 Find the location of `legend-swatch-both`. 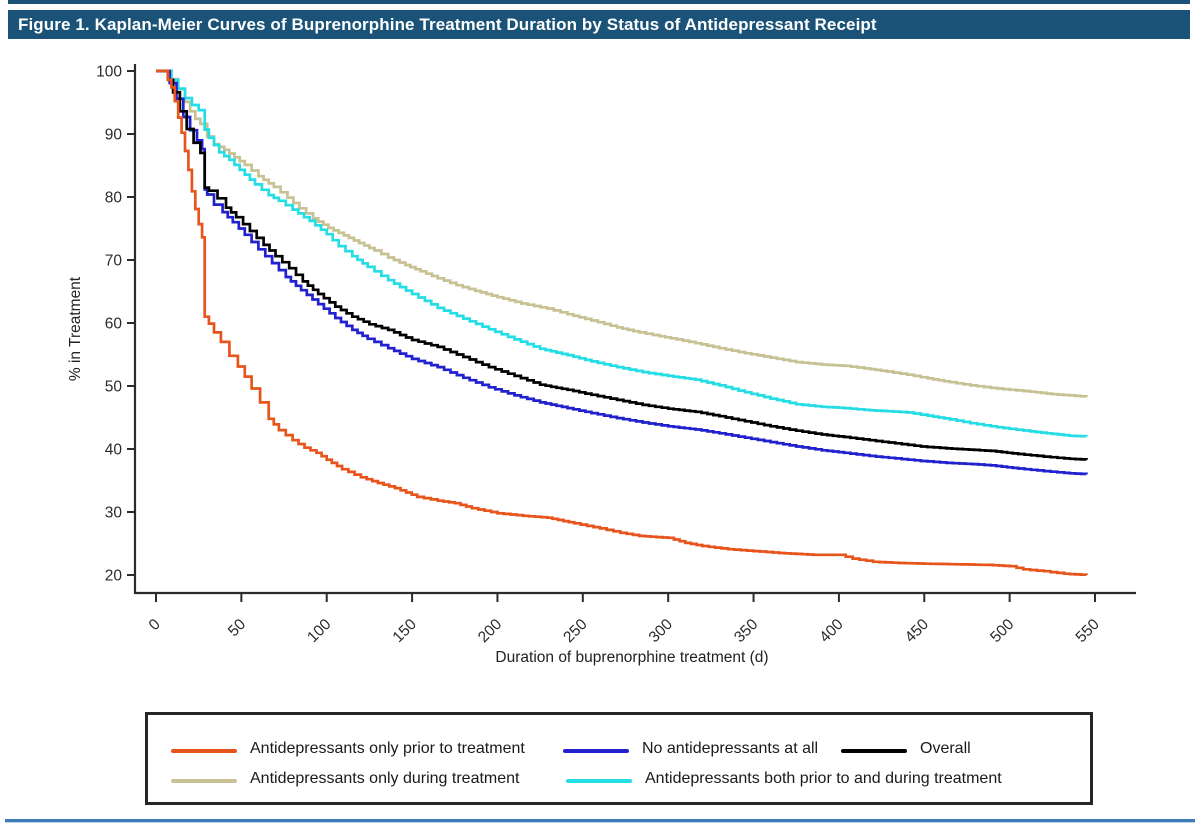

legend-swatch-both is located at coordinates (599, 781).